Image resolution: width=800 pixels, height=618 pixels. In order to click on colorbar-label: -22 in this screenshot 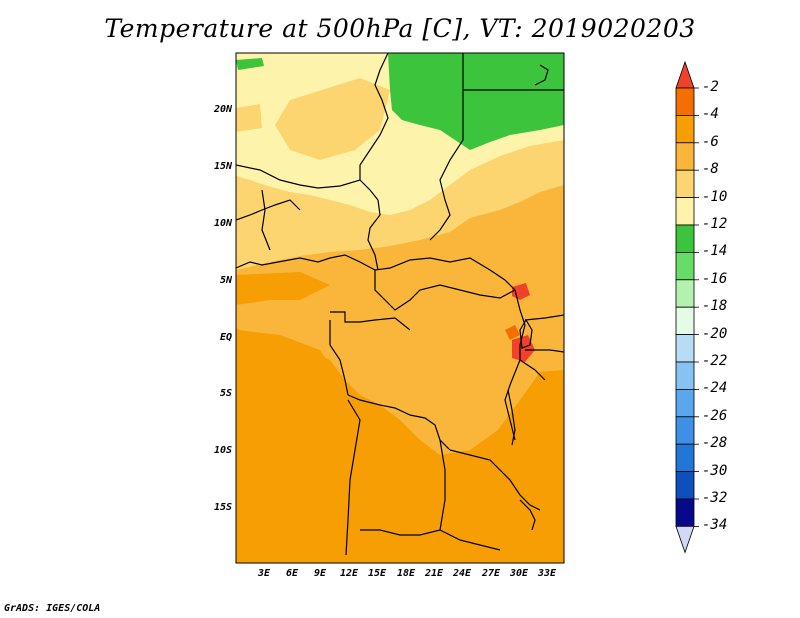, I will do `click(715, 361)`.